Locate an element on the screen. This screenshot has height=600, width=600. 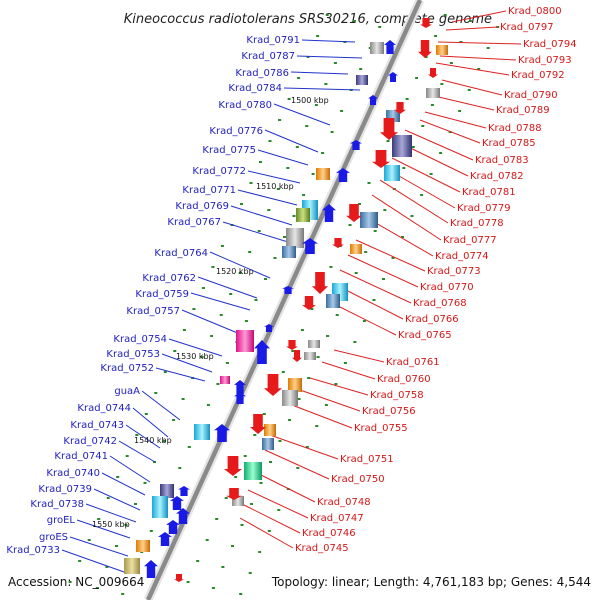
gene-label: Krad_0745 is located at coordinates (322, 548).